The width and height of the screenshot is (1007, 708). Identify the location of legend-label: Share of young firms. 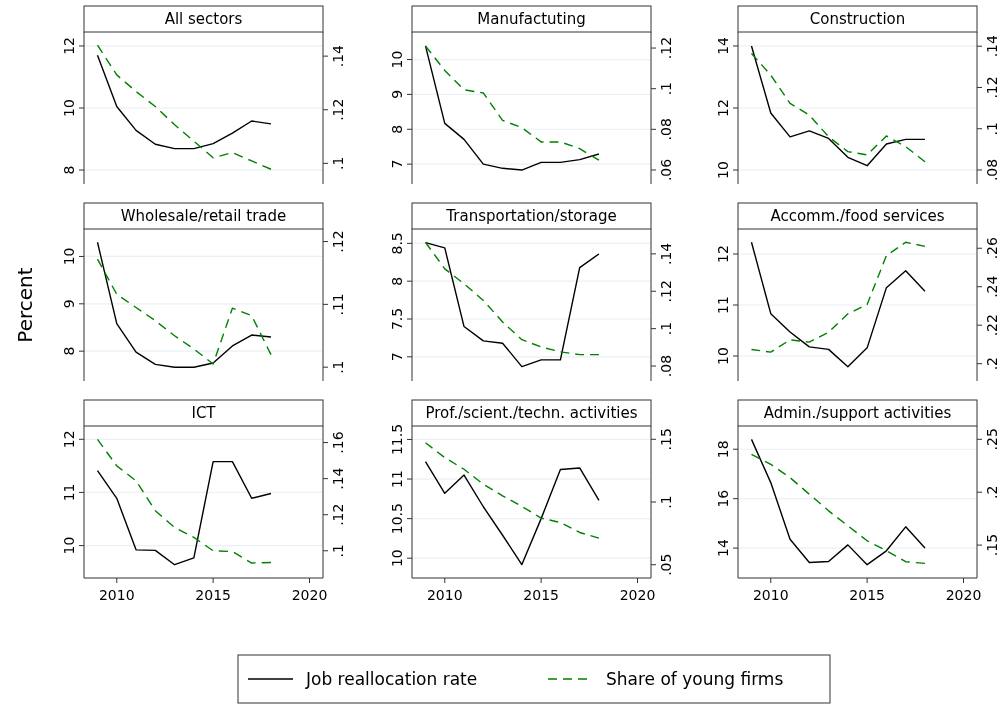
(695, 679).